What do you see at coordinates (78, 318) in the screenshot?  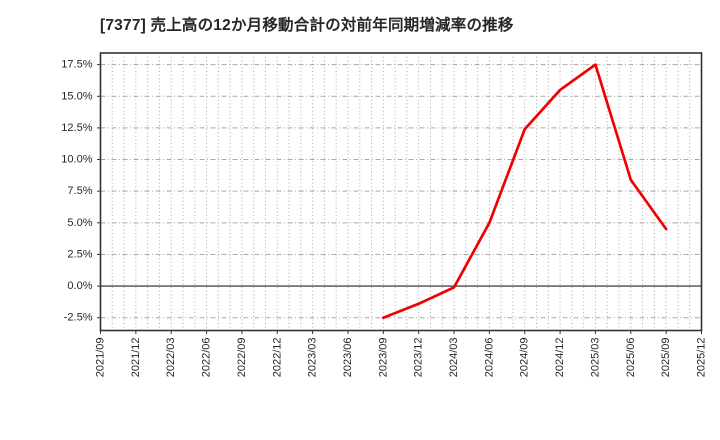 I see `y-tick-label: -2.5%` at bounding box center [78, 318].